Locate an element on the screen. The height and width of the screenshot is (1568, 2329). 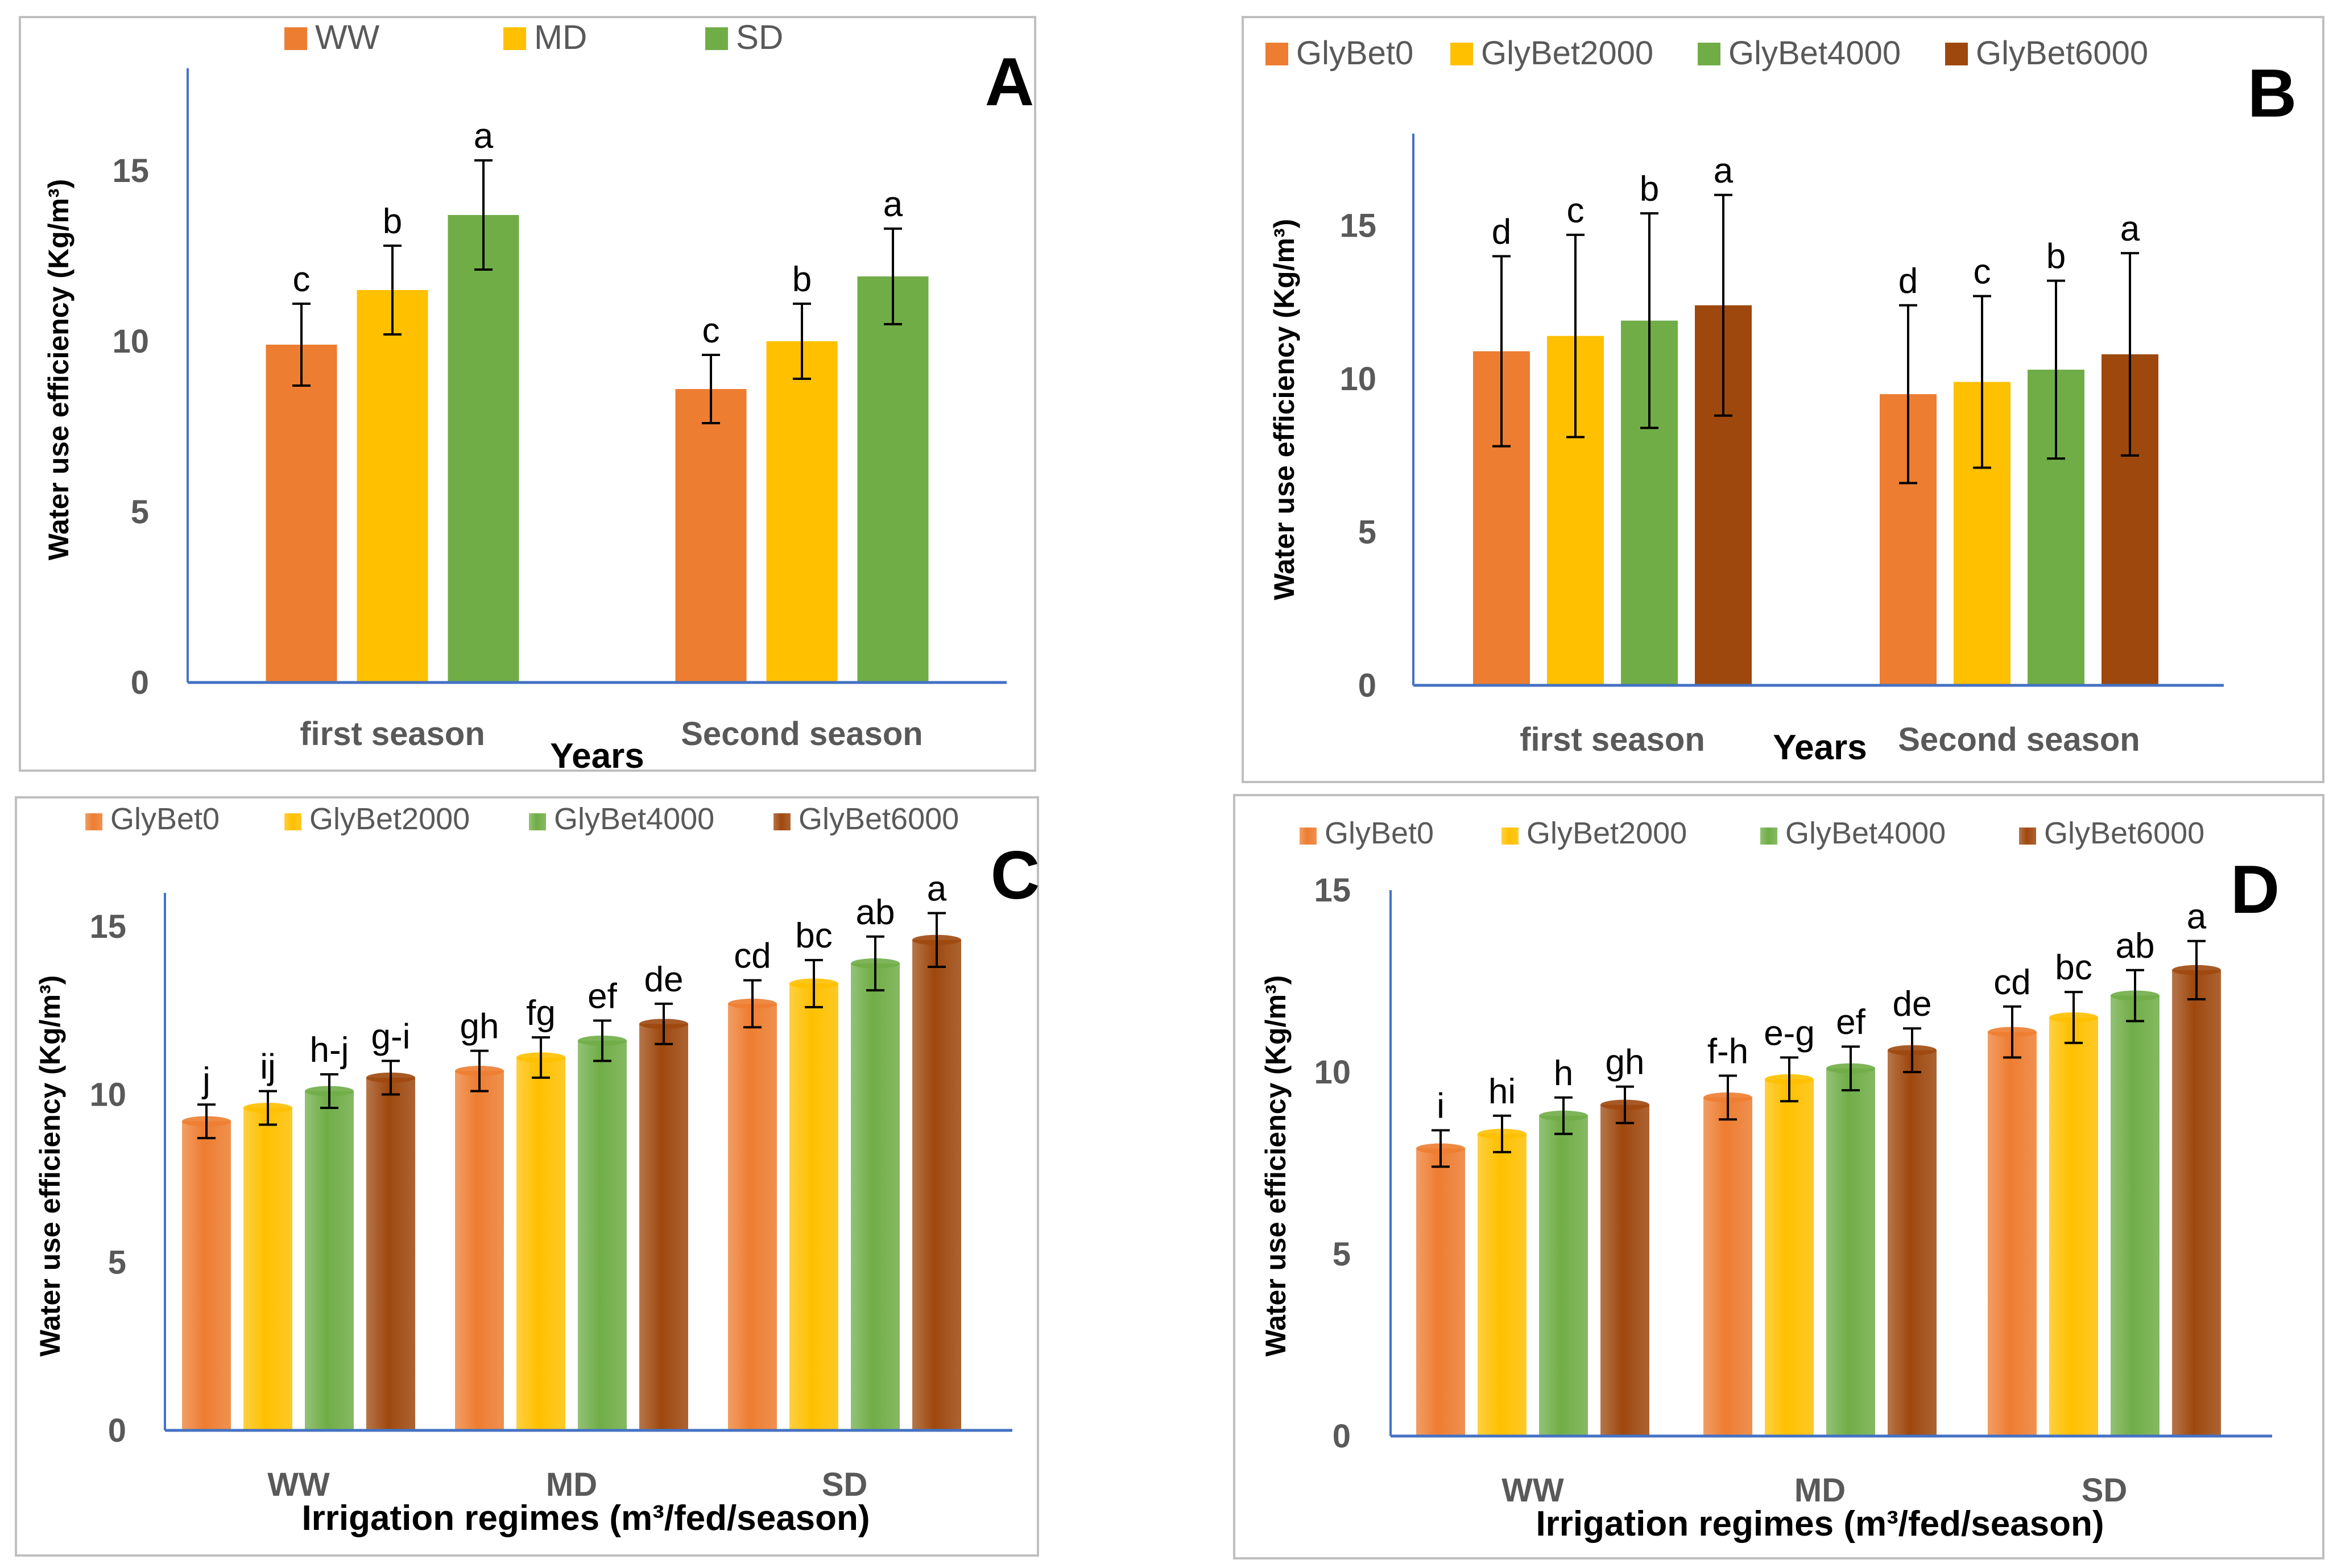
significance-letter: f-h is located at coordinates (1727, 1051).